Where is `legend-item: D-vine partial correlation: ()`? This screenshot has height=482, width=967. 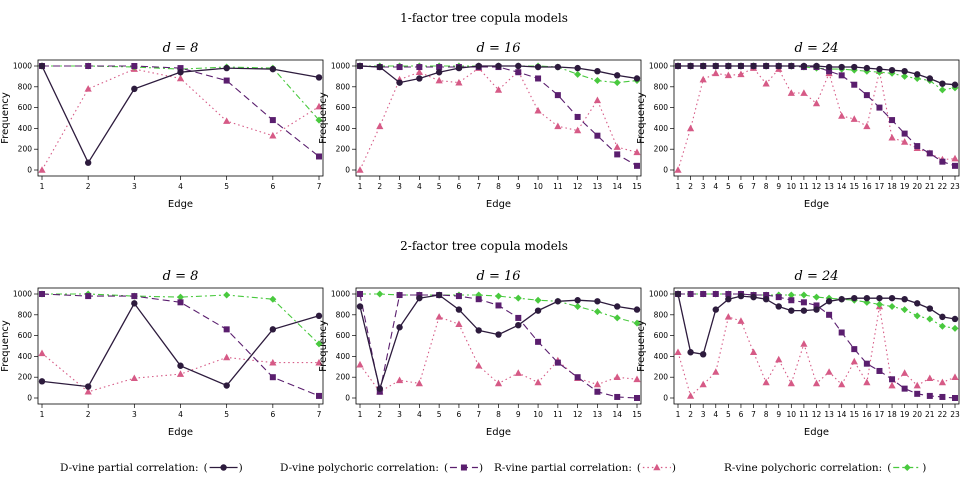
legend-item: D-vine partial correlation: () is located at coordinates (151, 468).